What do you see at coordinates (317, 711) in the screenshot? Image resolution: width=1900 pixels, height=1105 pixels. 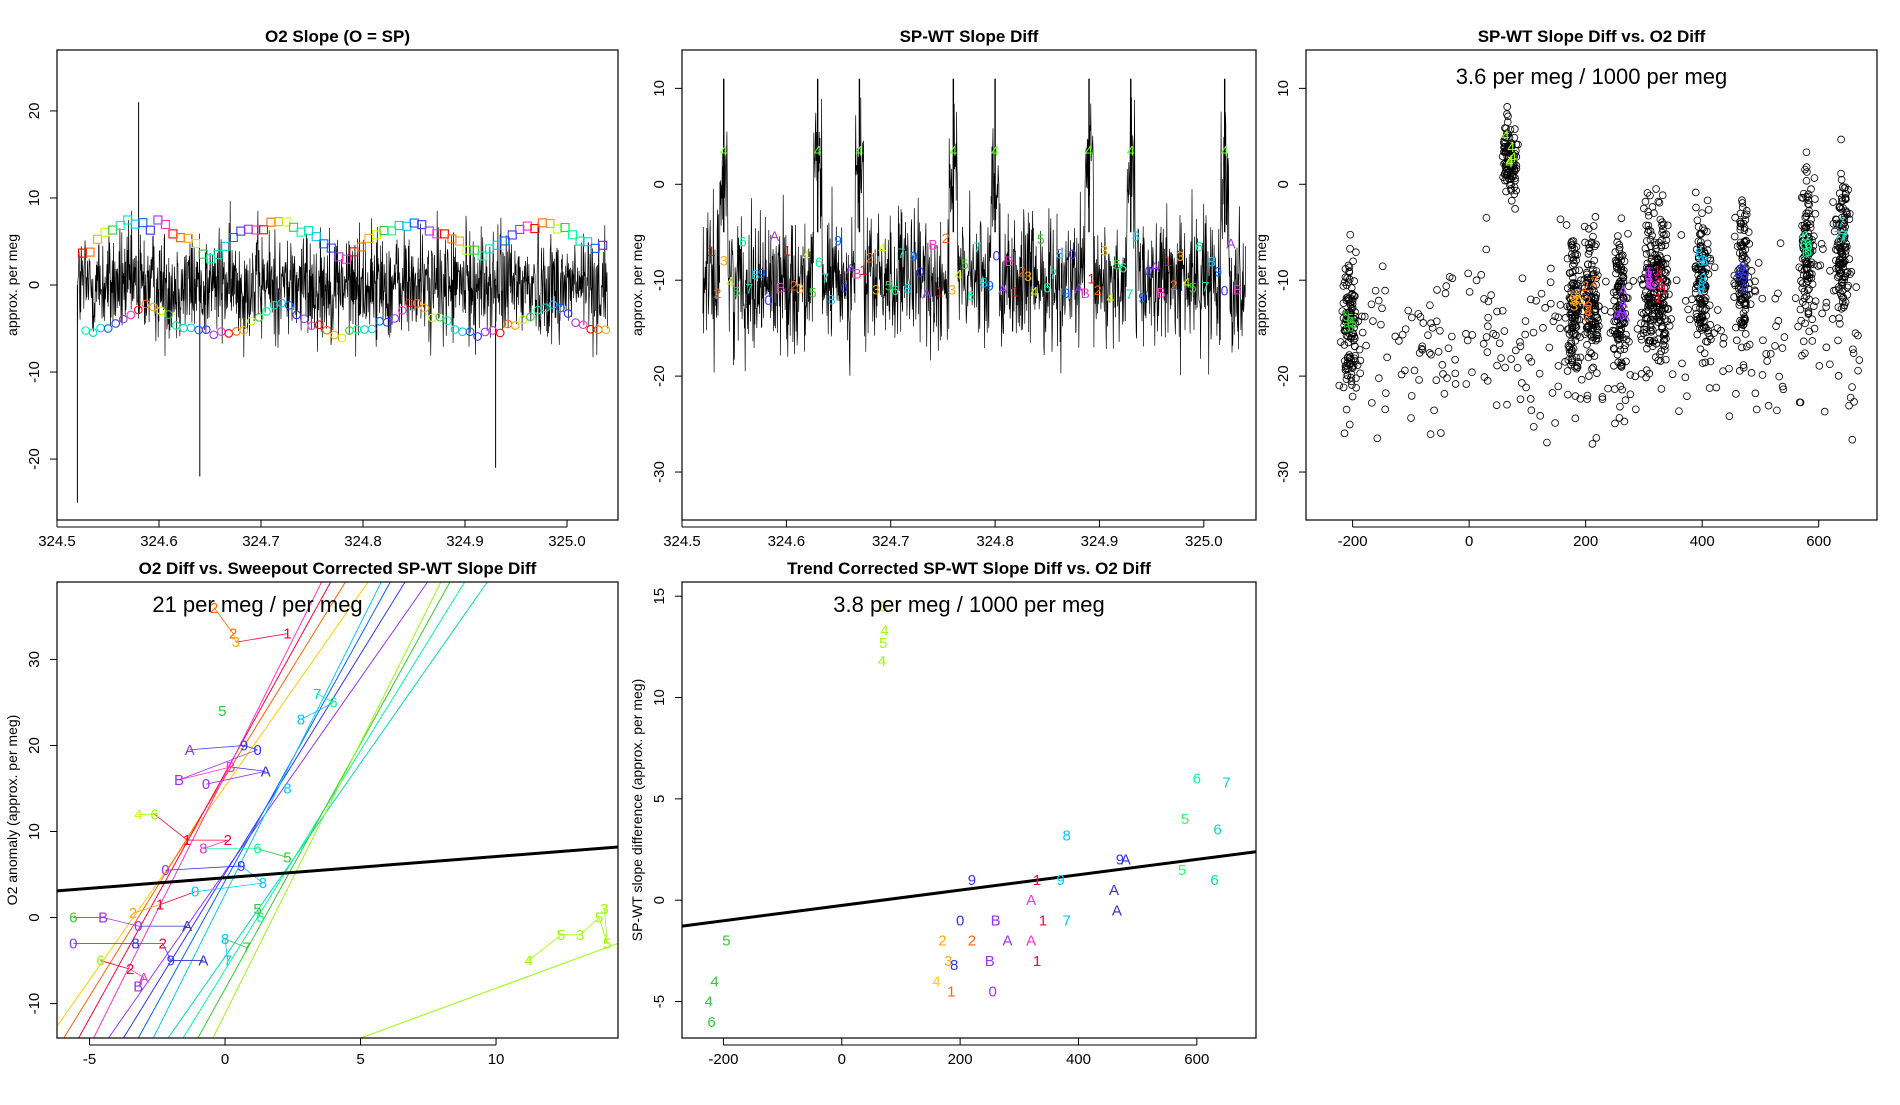 I see `point-connector` at bounding box center [317, 711].